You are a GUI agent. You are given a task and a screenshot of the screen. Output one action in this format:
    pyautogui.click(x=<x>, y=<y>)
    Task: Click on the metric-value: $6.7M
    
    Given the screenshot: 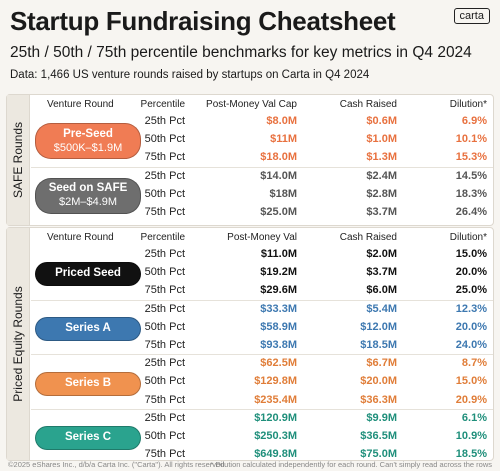 What is the action you would take?
    pyautogui.click(x=381, y=363)
    